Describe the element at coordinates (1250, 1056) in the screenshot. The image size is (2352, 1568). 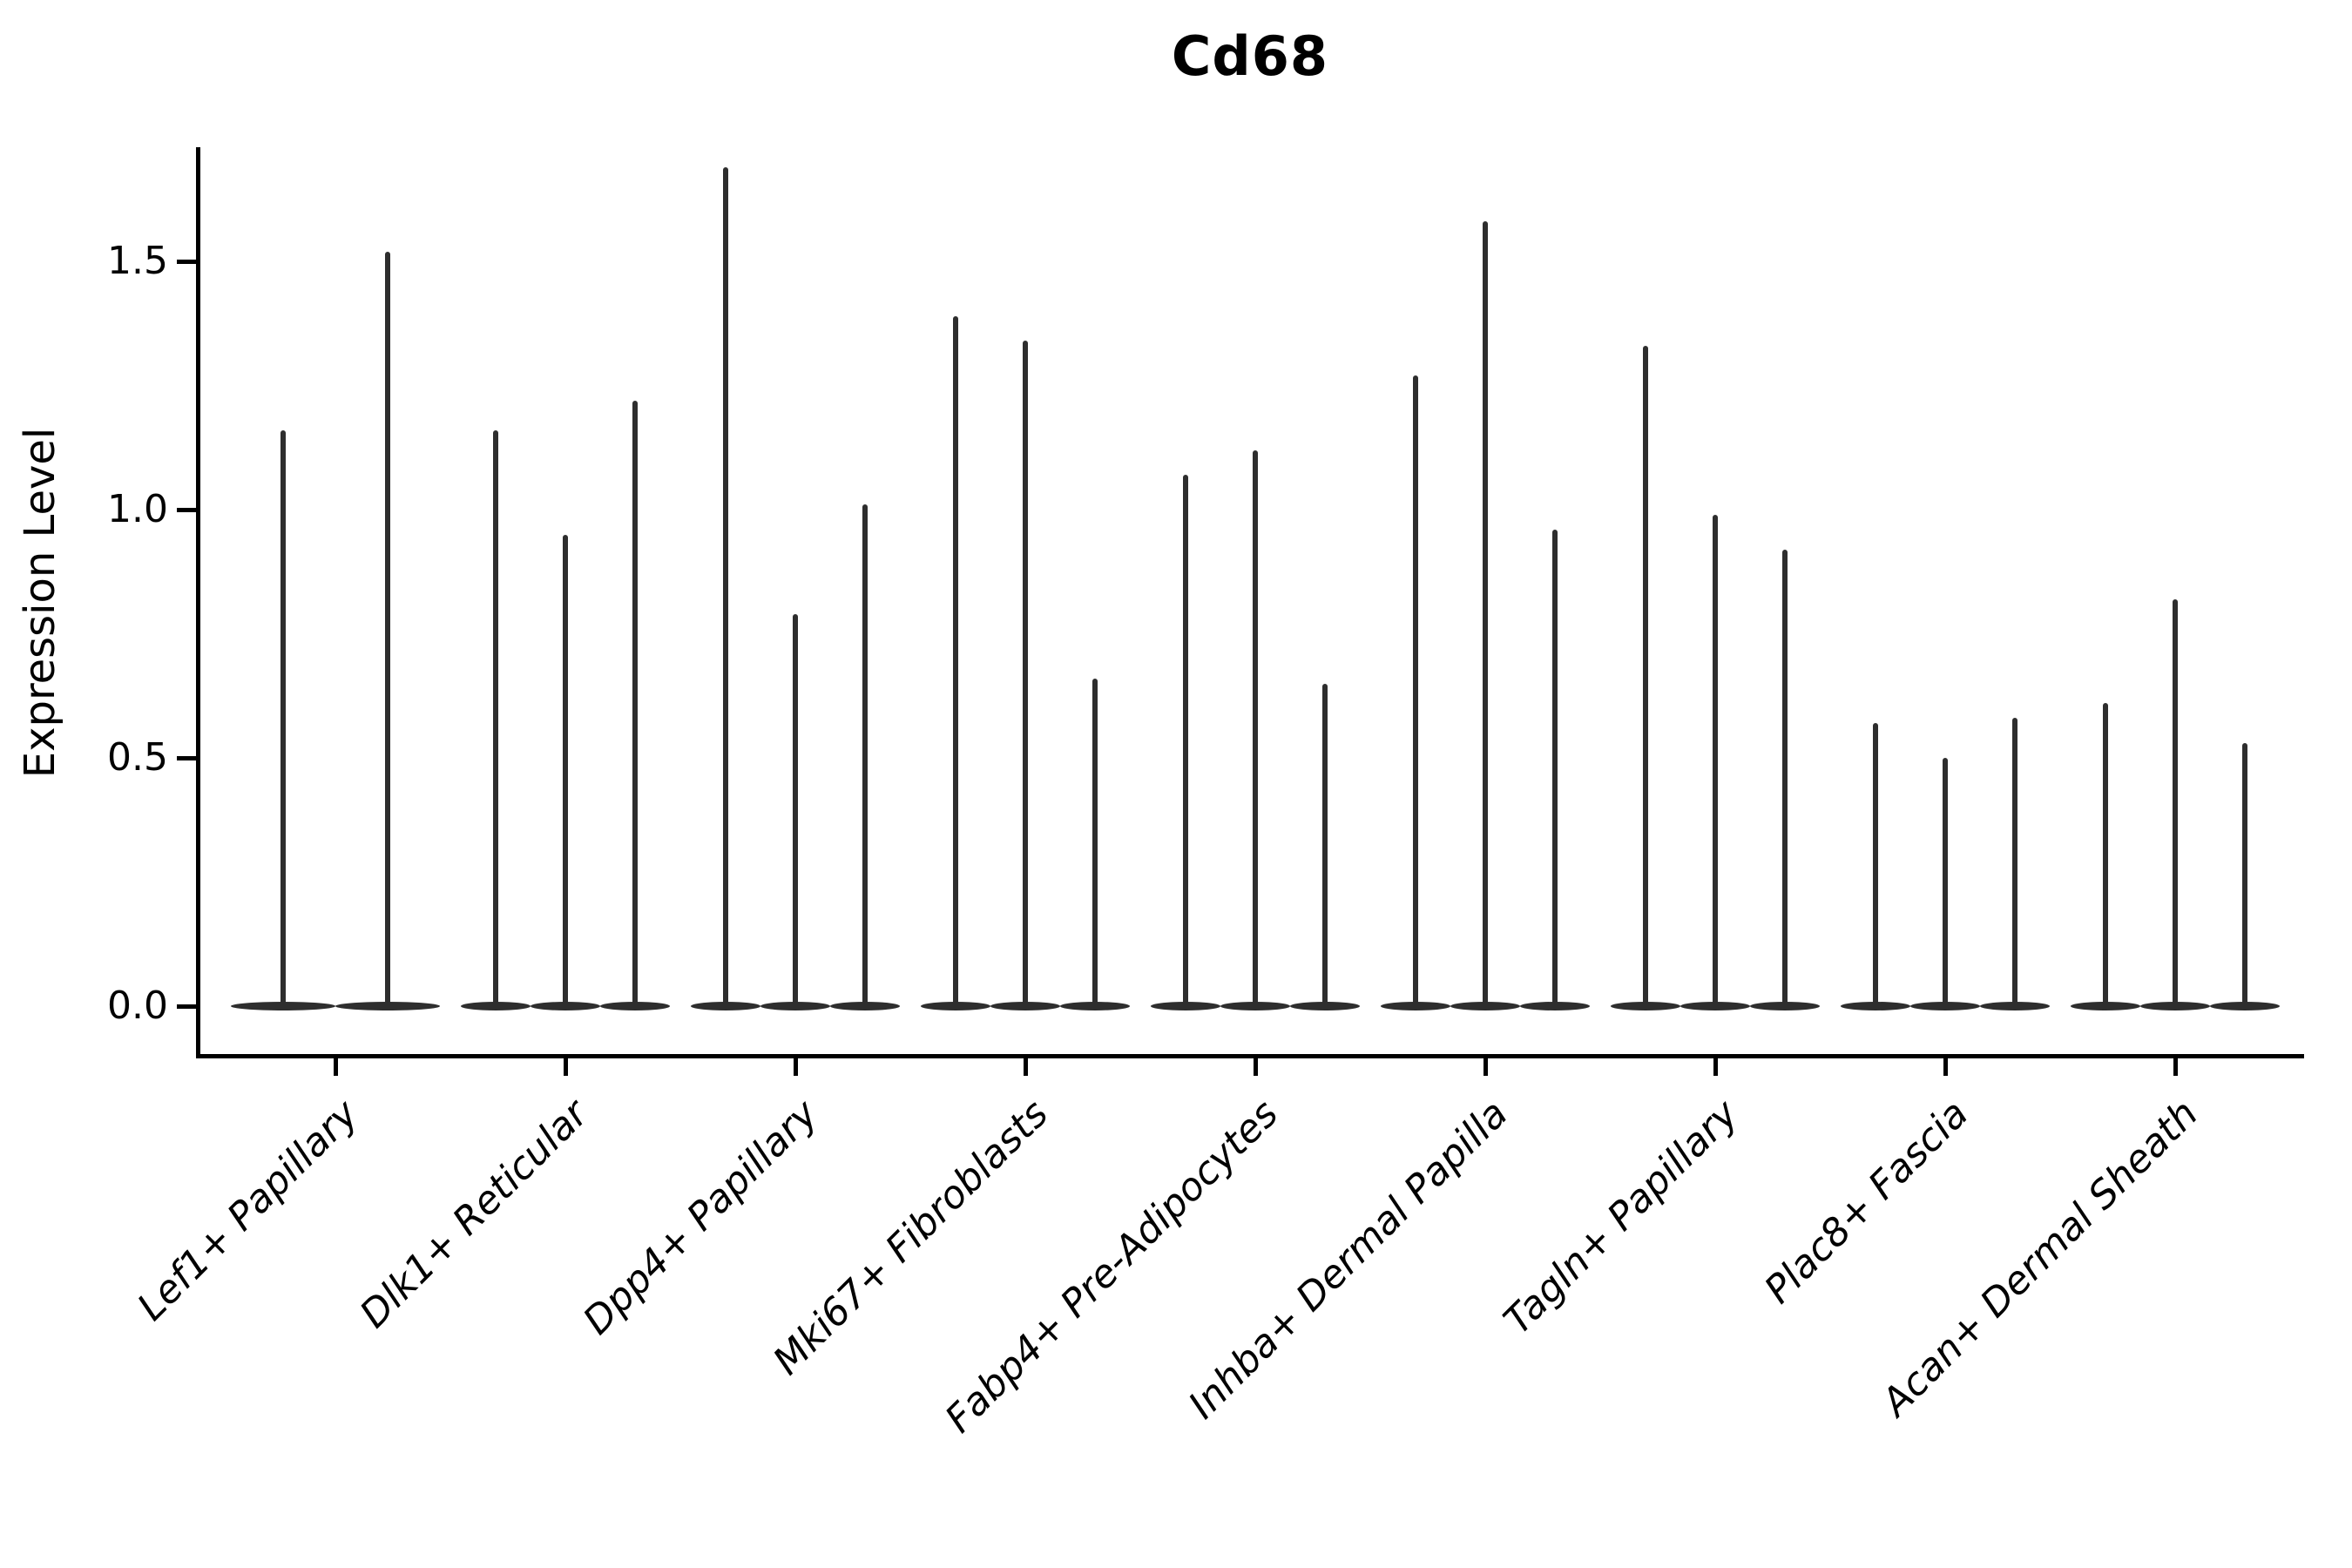
I see `plot-spine-bottom` at that location.